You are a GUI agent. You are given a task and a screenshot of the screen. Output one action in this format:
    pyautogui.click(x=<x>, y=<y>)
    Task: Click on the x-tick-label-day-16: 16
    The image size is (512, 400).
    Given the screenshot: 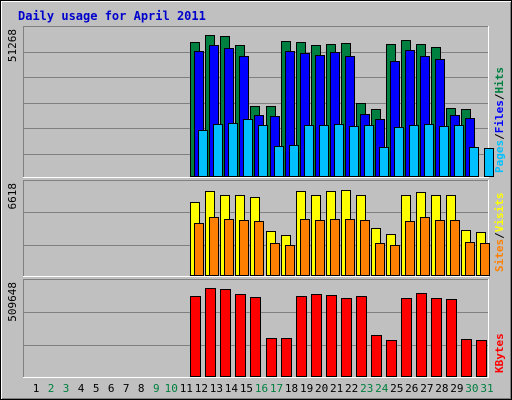 What is the action you would take?
    pyautogui.click(x=261, y=388)
    